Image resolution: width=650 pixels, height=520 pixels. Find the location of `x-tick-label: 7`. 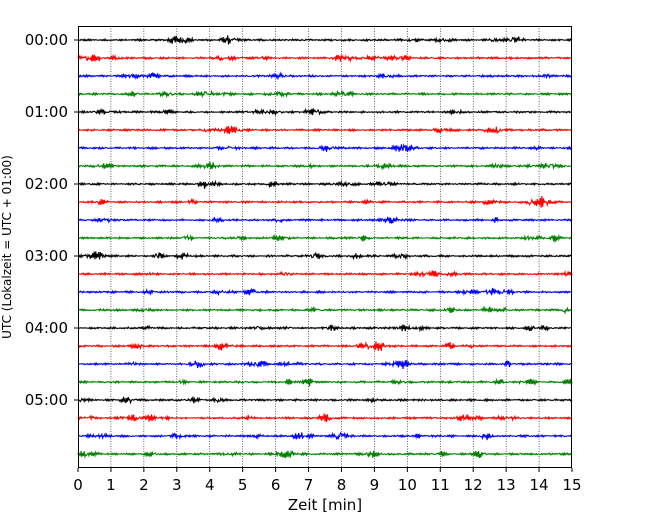

x-tick-label: 7 is located at coordinates (309, 485).